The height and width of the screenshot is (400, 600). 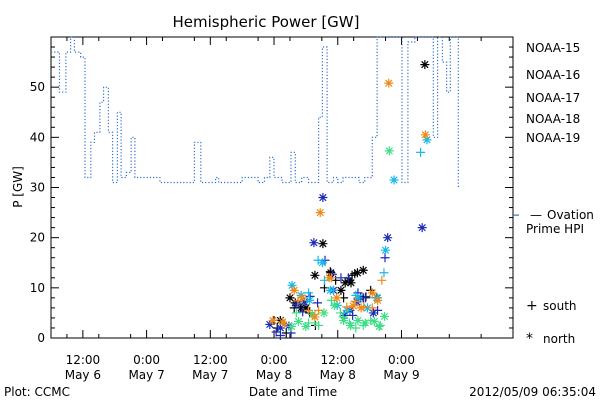 What do you see at coordinates (401, 375) in the screenshot?
I see `x-tick-date-label: May 9` at bounding box center [401, 375].